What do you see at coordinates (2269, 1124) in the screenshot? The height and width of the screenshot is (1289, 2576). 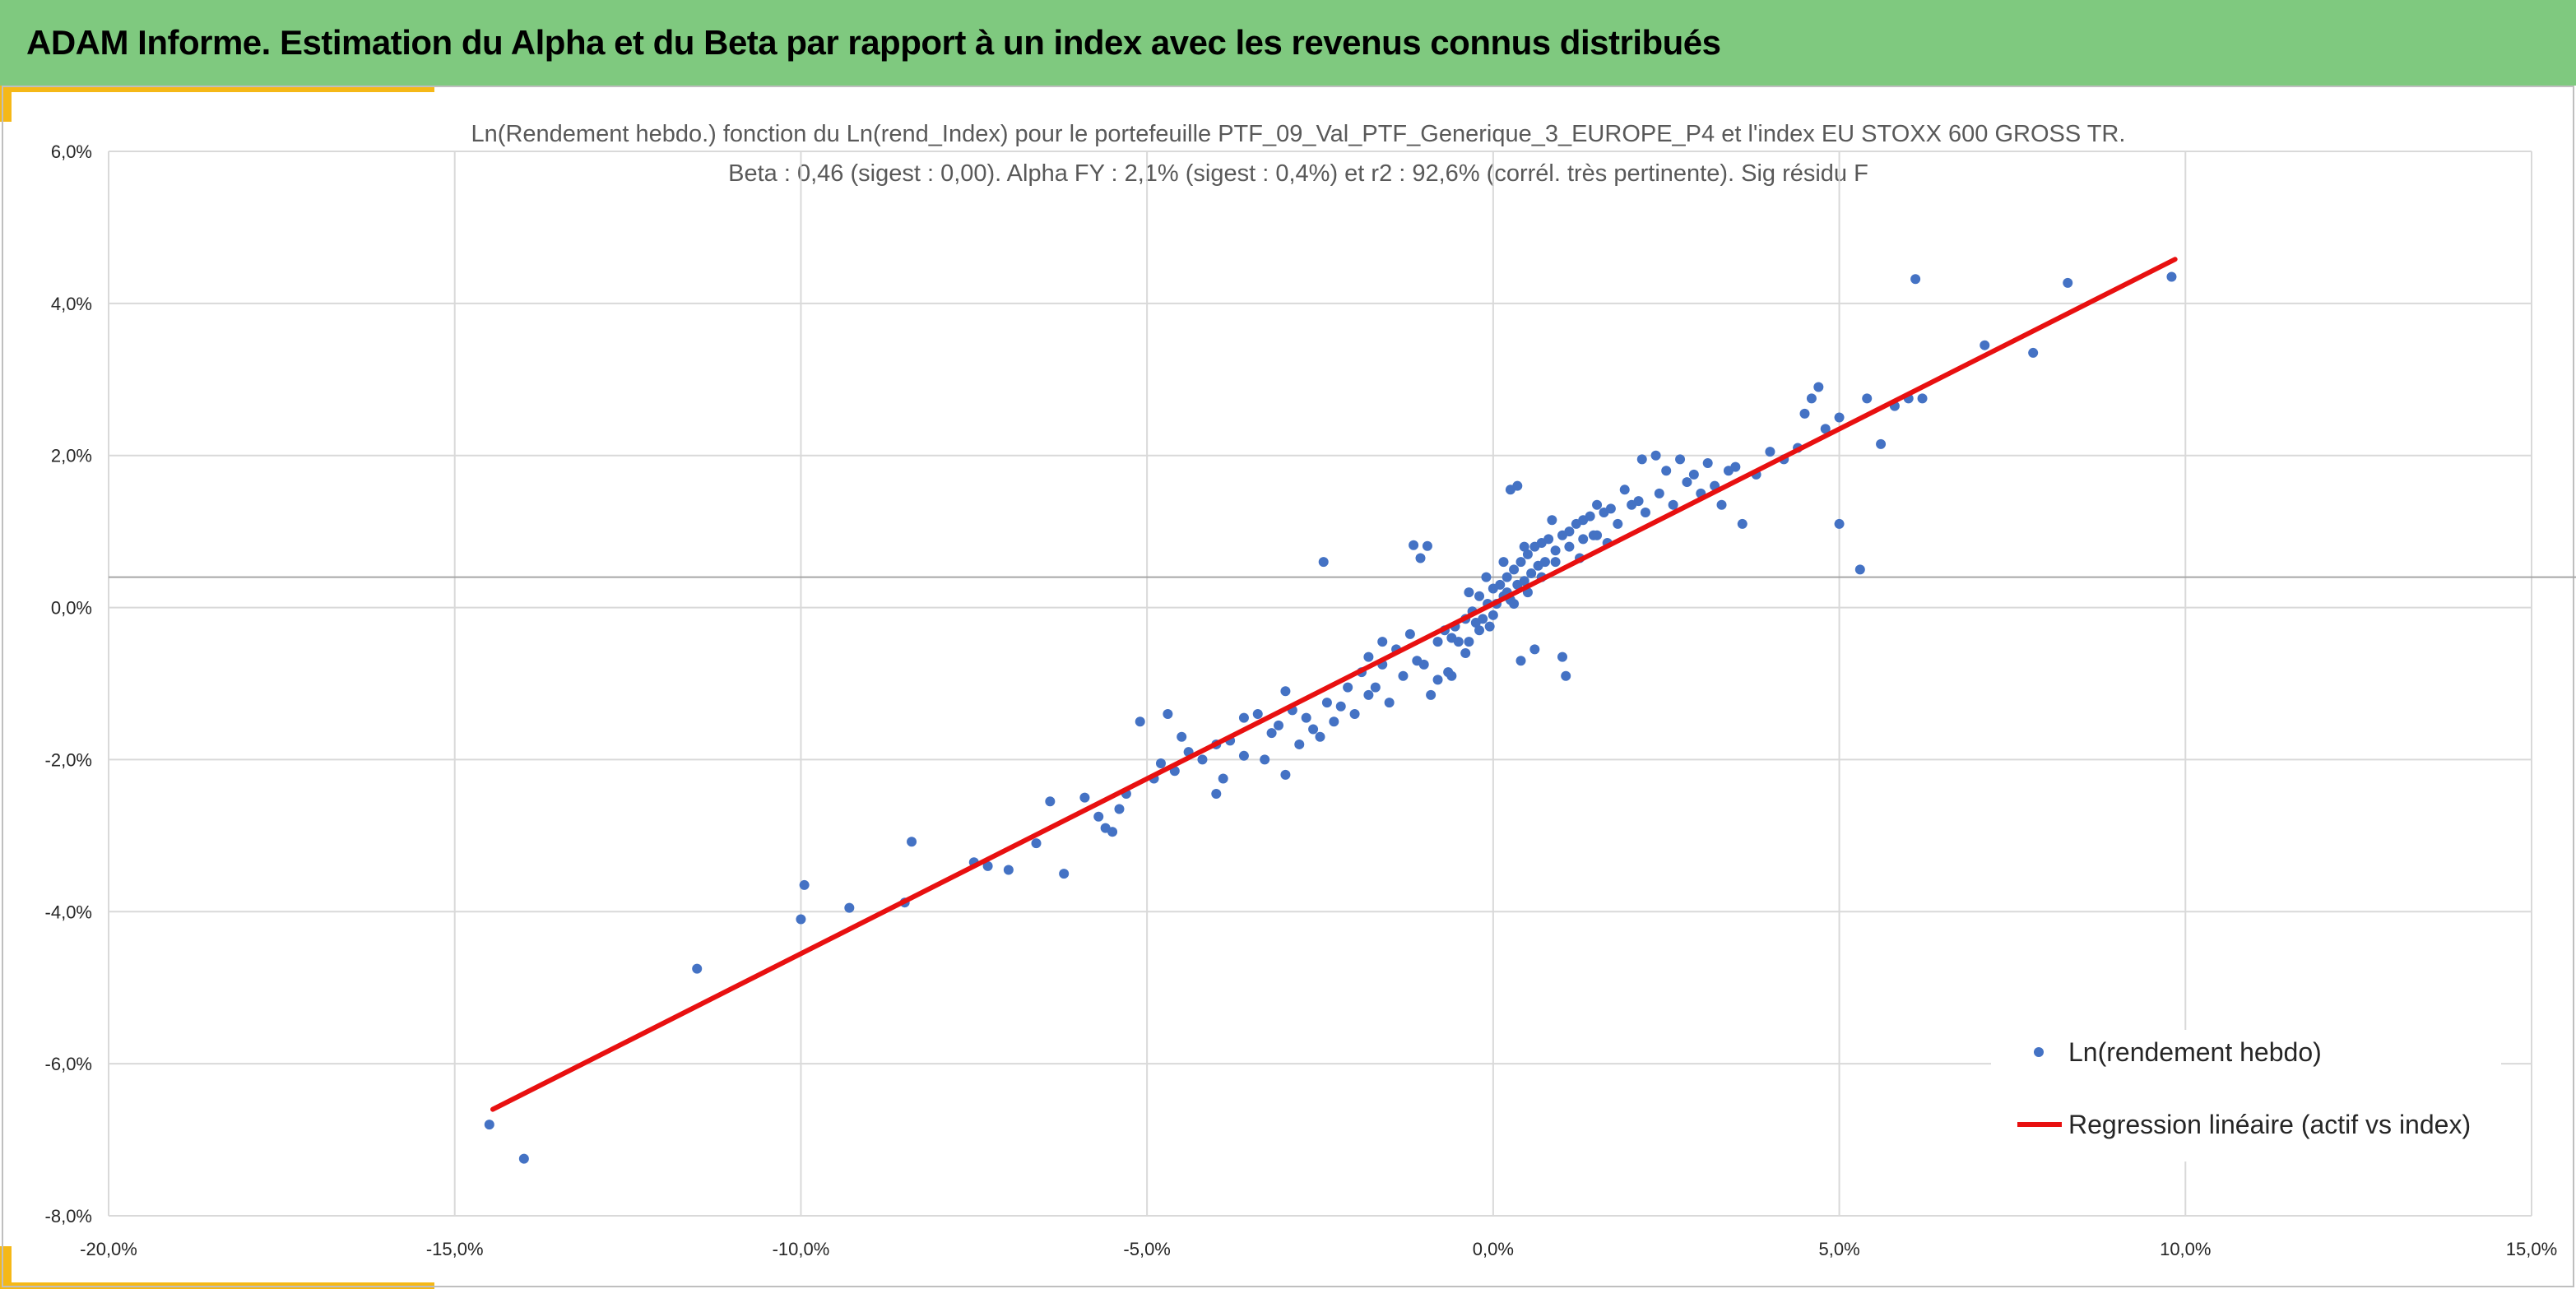 I see `legend-label-regression: Regression linéaire (actif vs index)` at bounding box center [2269, 1124].